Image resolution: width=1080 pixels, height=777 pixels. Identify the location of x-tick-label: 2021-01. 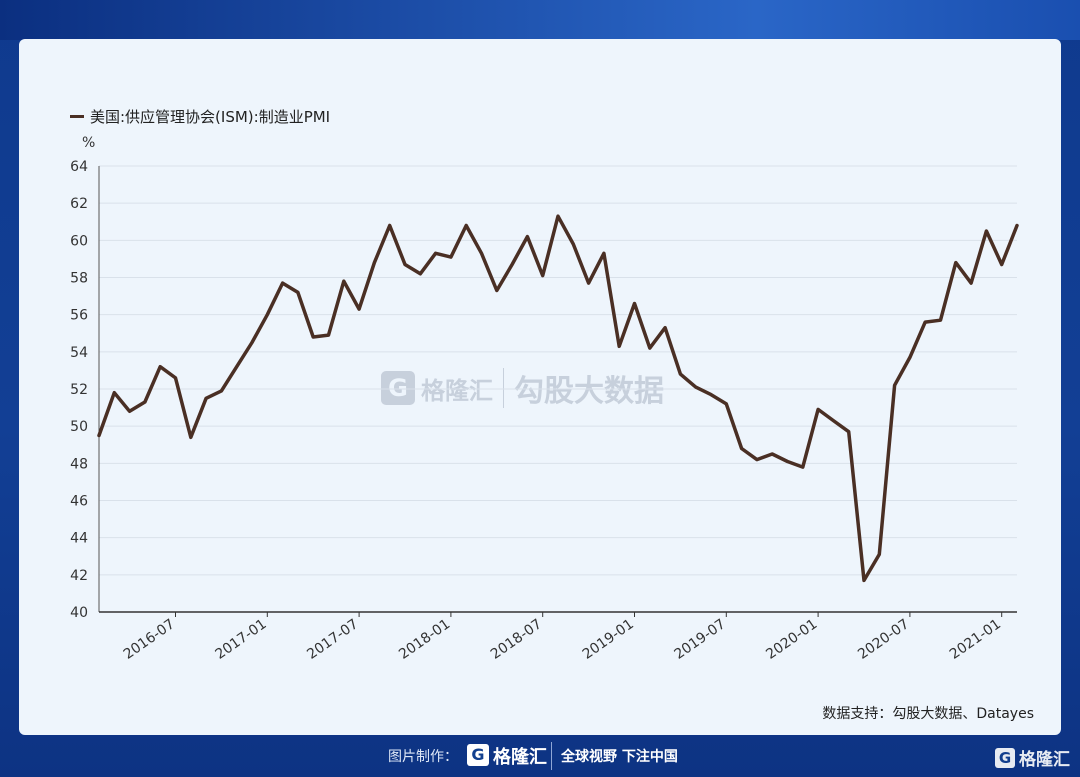
(975, 639).